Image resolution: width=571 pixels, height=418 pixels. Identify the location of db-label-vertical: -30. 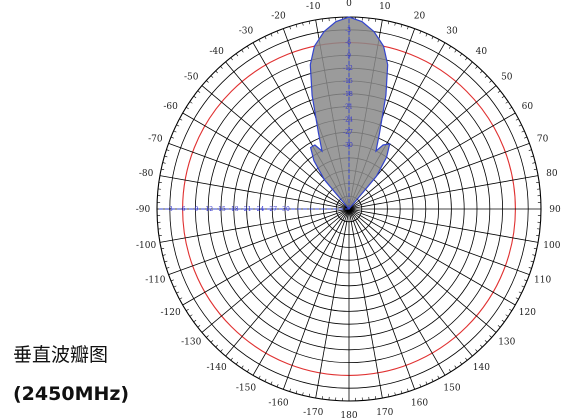
(348, 145).